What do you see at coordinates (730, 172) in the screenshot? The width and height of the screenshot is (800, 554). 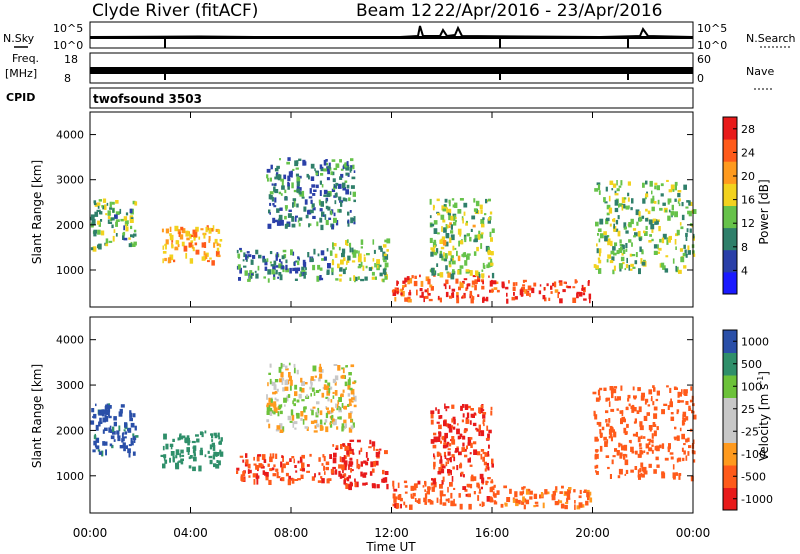 I see `colorbar-segment` at bounding box center [730, 172].